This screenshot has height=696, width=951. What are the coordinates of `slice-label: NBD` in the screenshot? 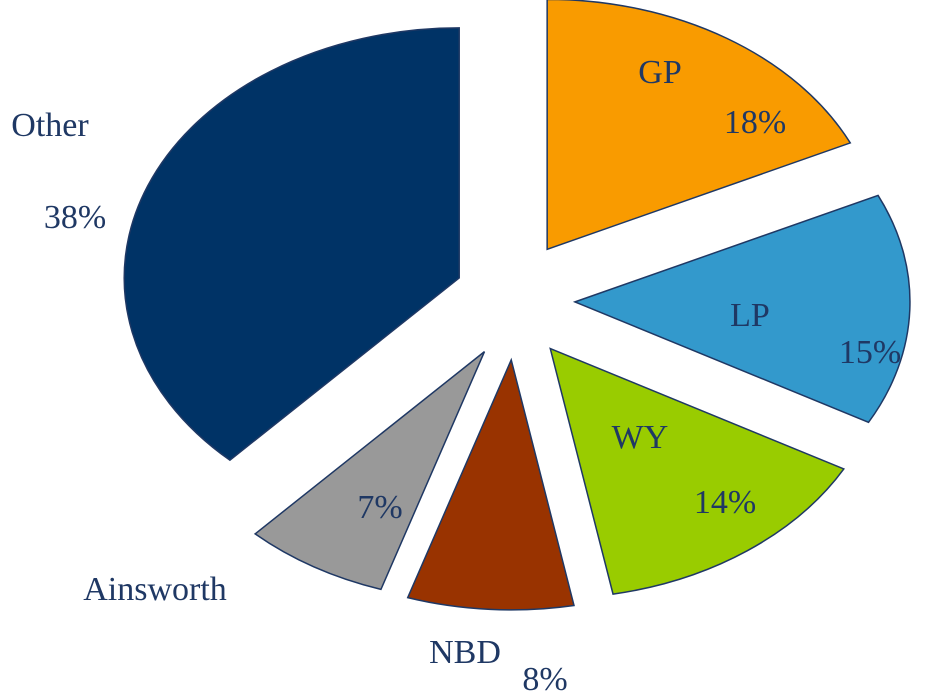 It's located at (465, 652).